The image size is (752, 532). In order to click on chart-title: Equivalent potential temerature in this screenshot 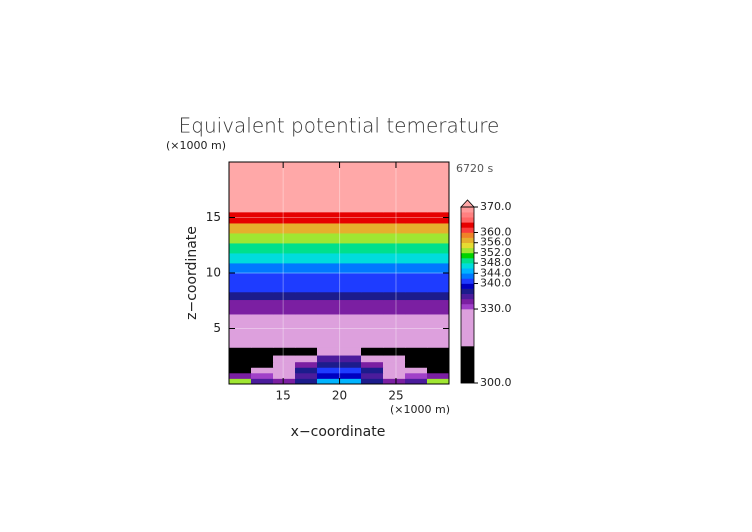, I will do `click(339, 126)`.